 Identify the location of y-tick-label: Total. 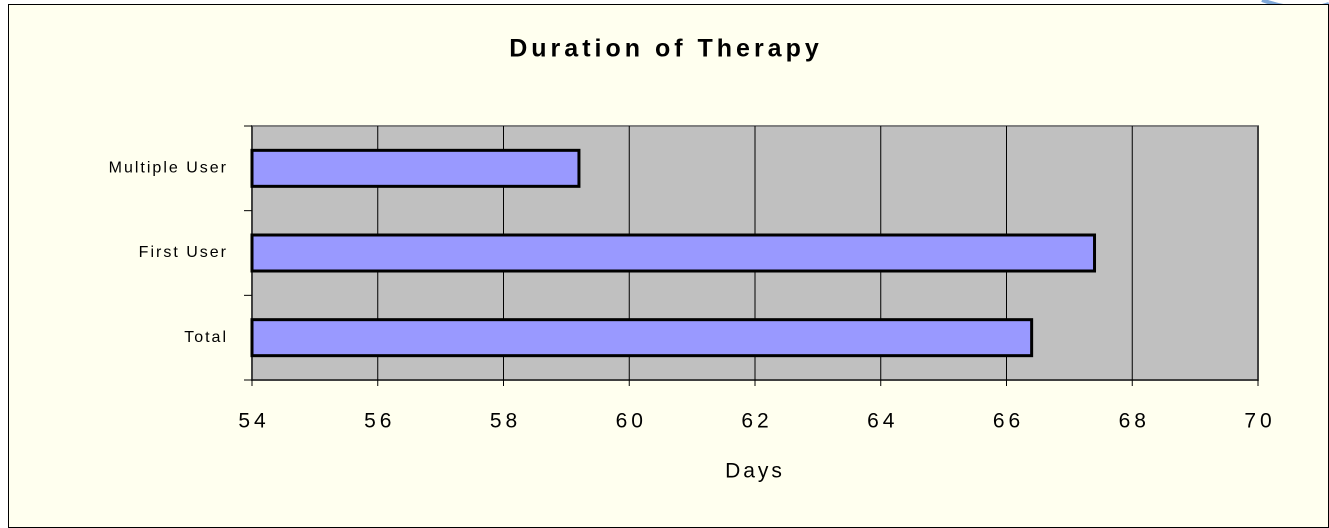
(206, 337).